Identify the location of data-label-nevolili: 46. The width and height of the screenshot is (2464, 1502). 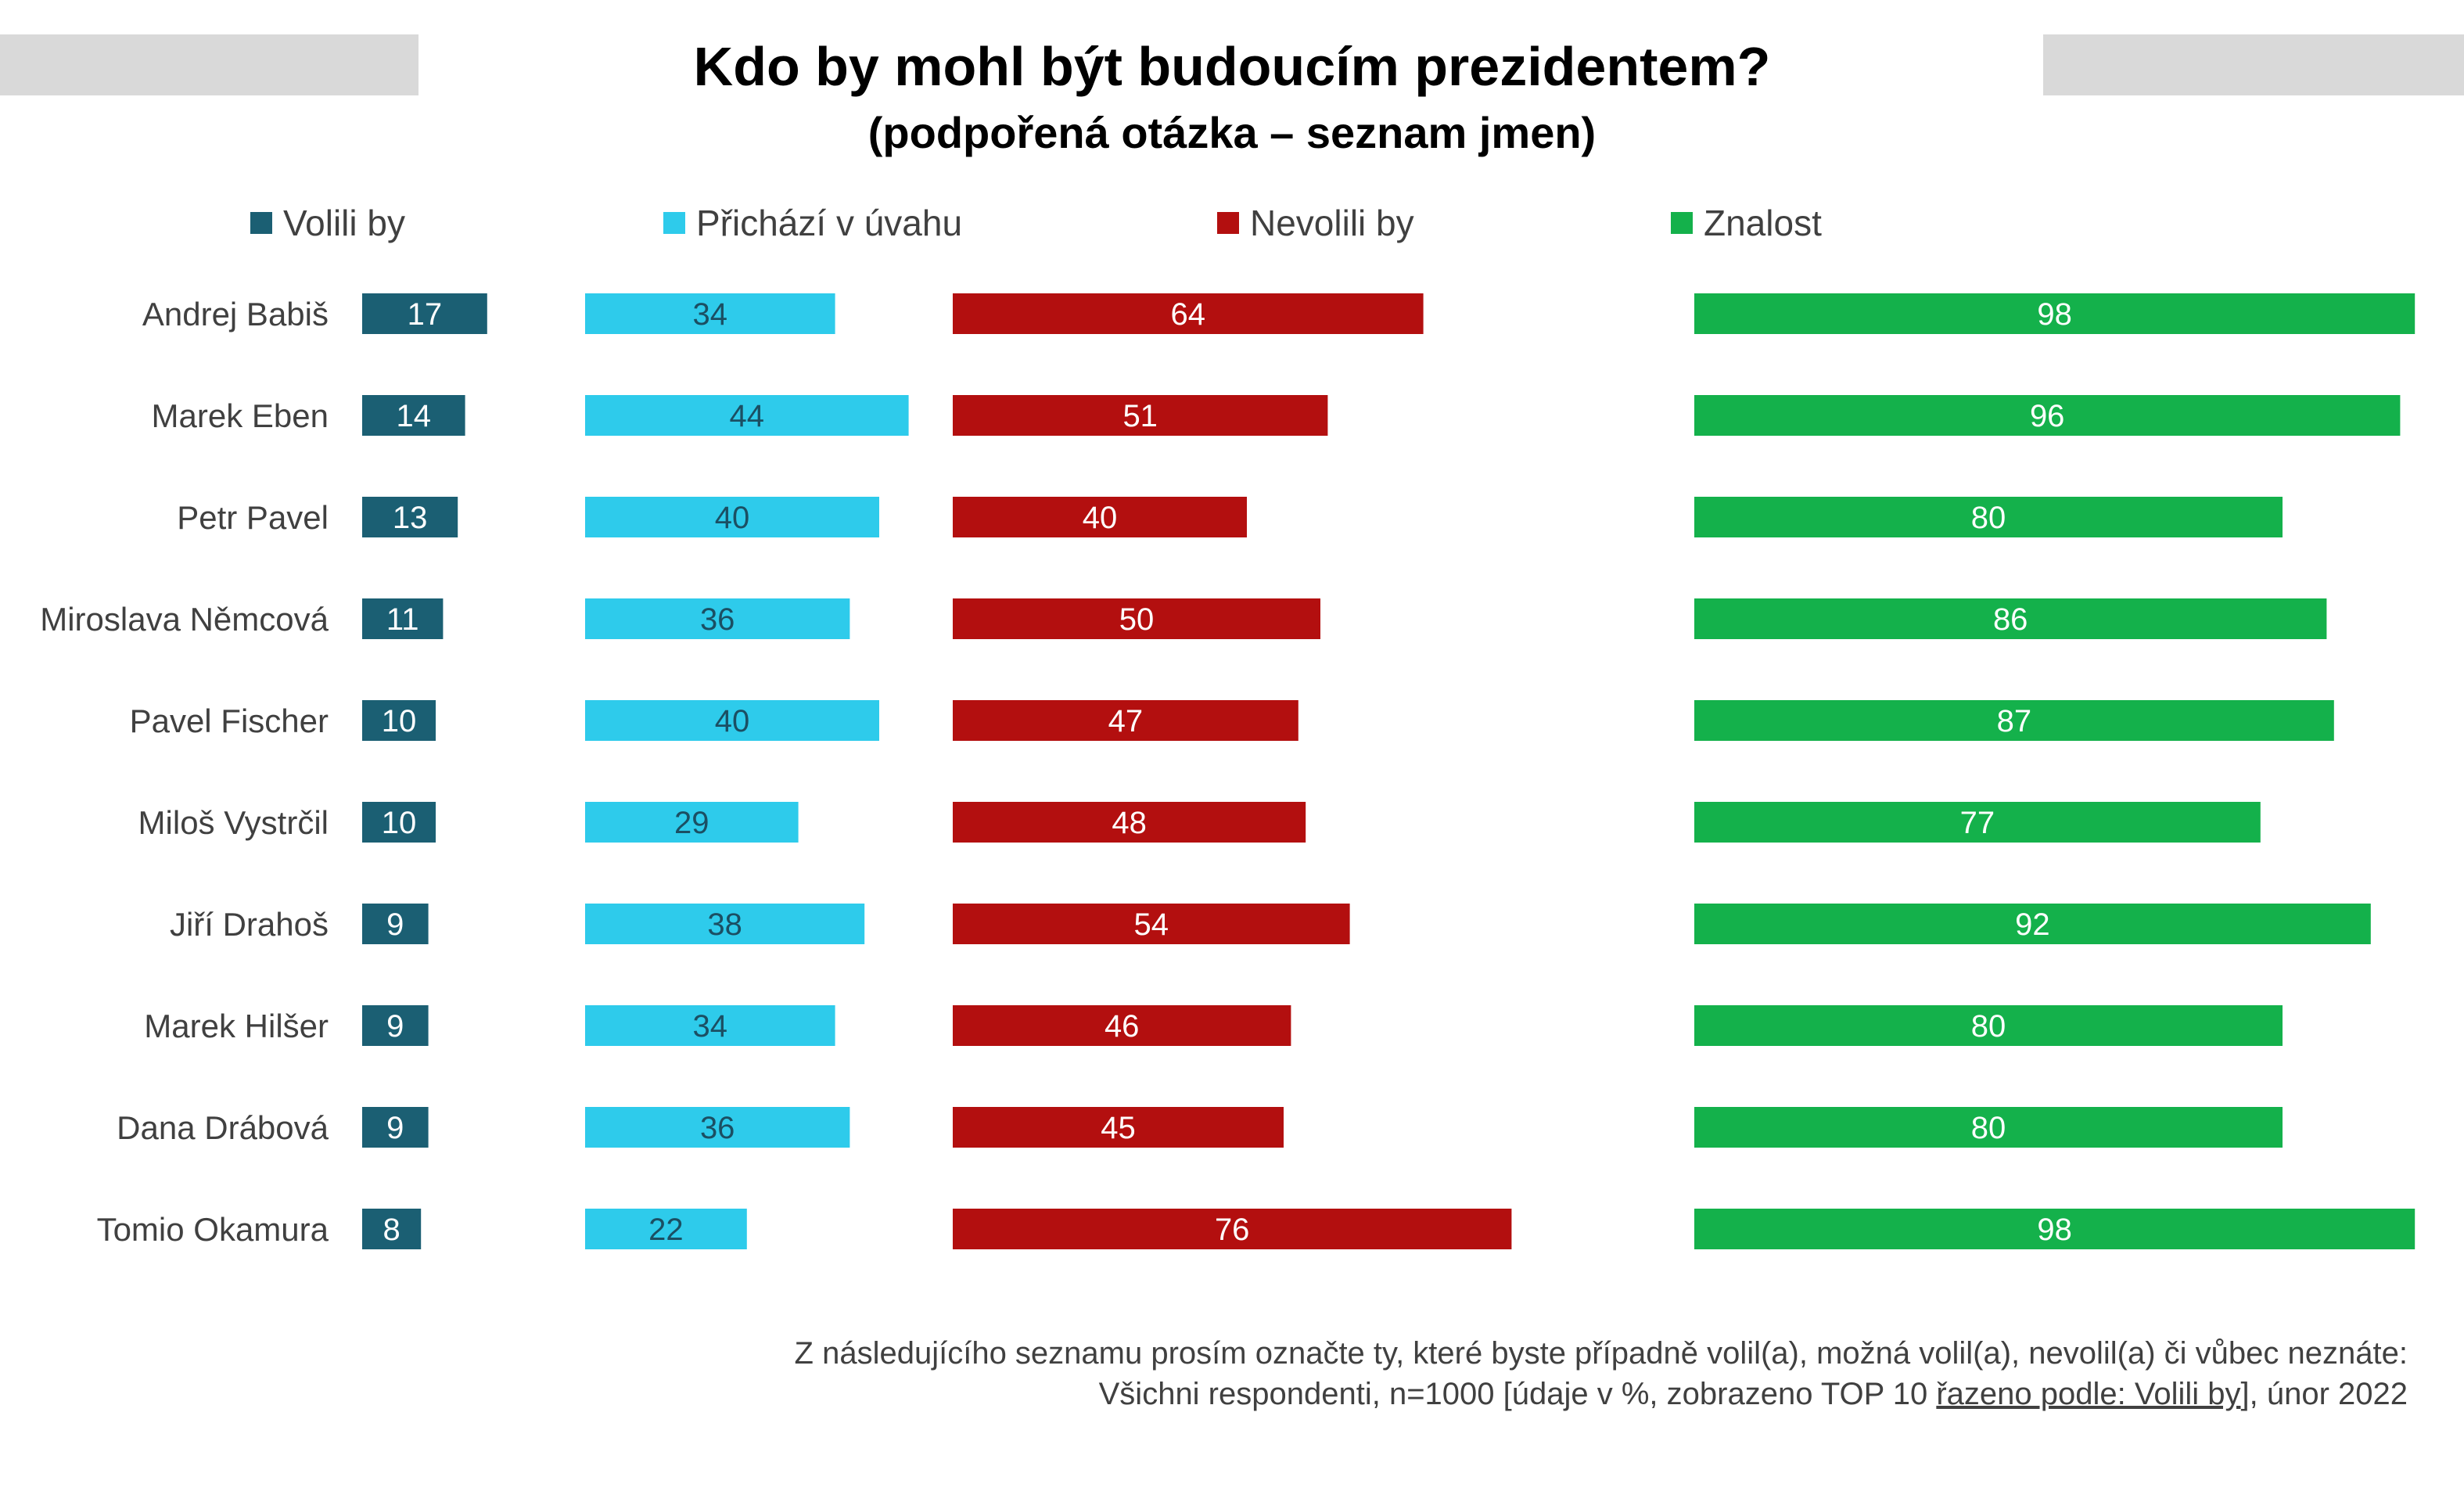
(1122, 1026).